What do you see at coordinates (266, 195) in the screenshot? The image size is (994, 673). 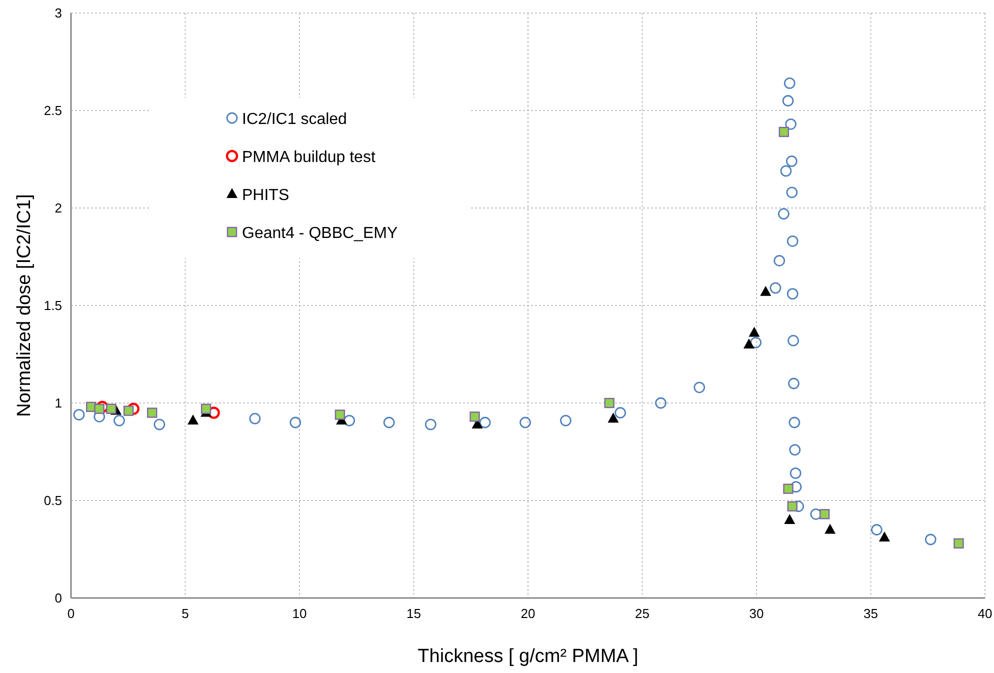 I see `legend-label: PHITS` at bounding box center [266, 195].